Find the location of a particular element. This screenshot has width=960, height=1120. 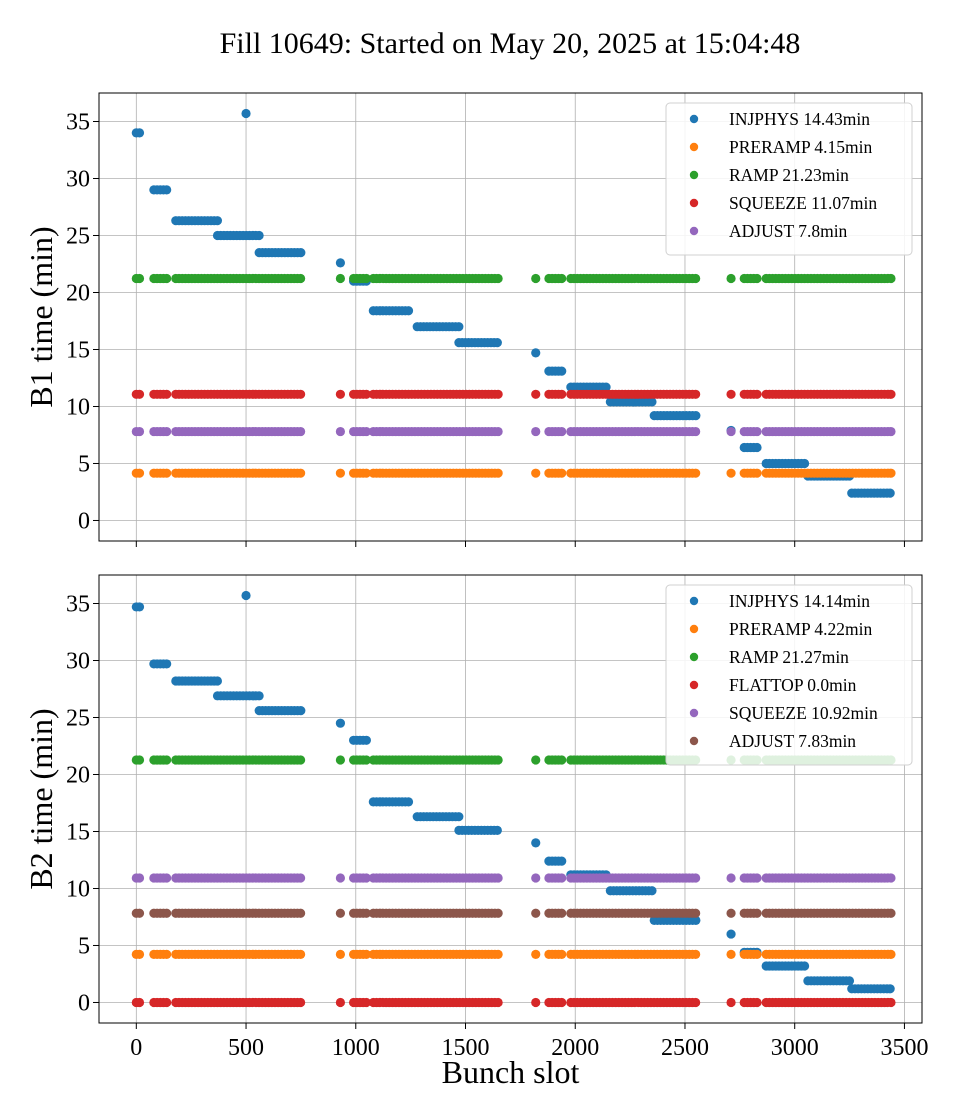

legend-label: RAMP 21.23min is located at coordinates (789, 175).